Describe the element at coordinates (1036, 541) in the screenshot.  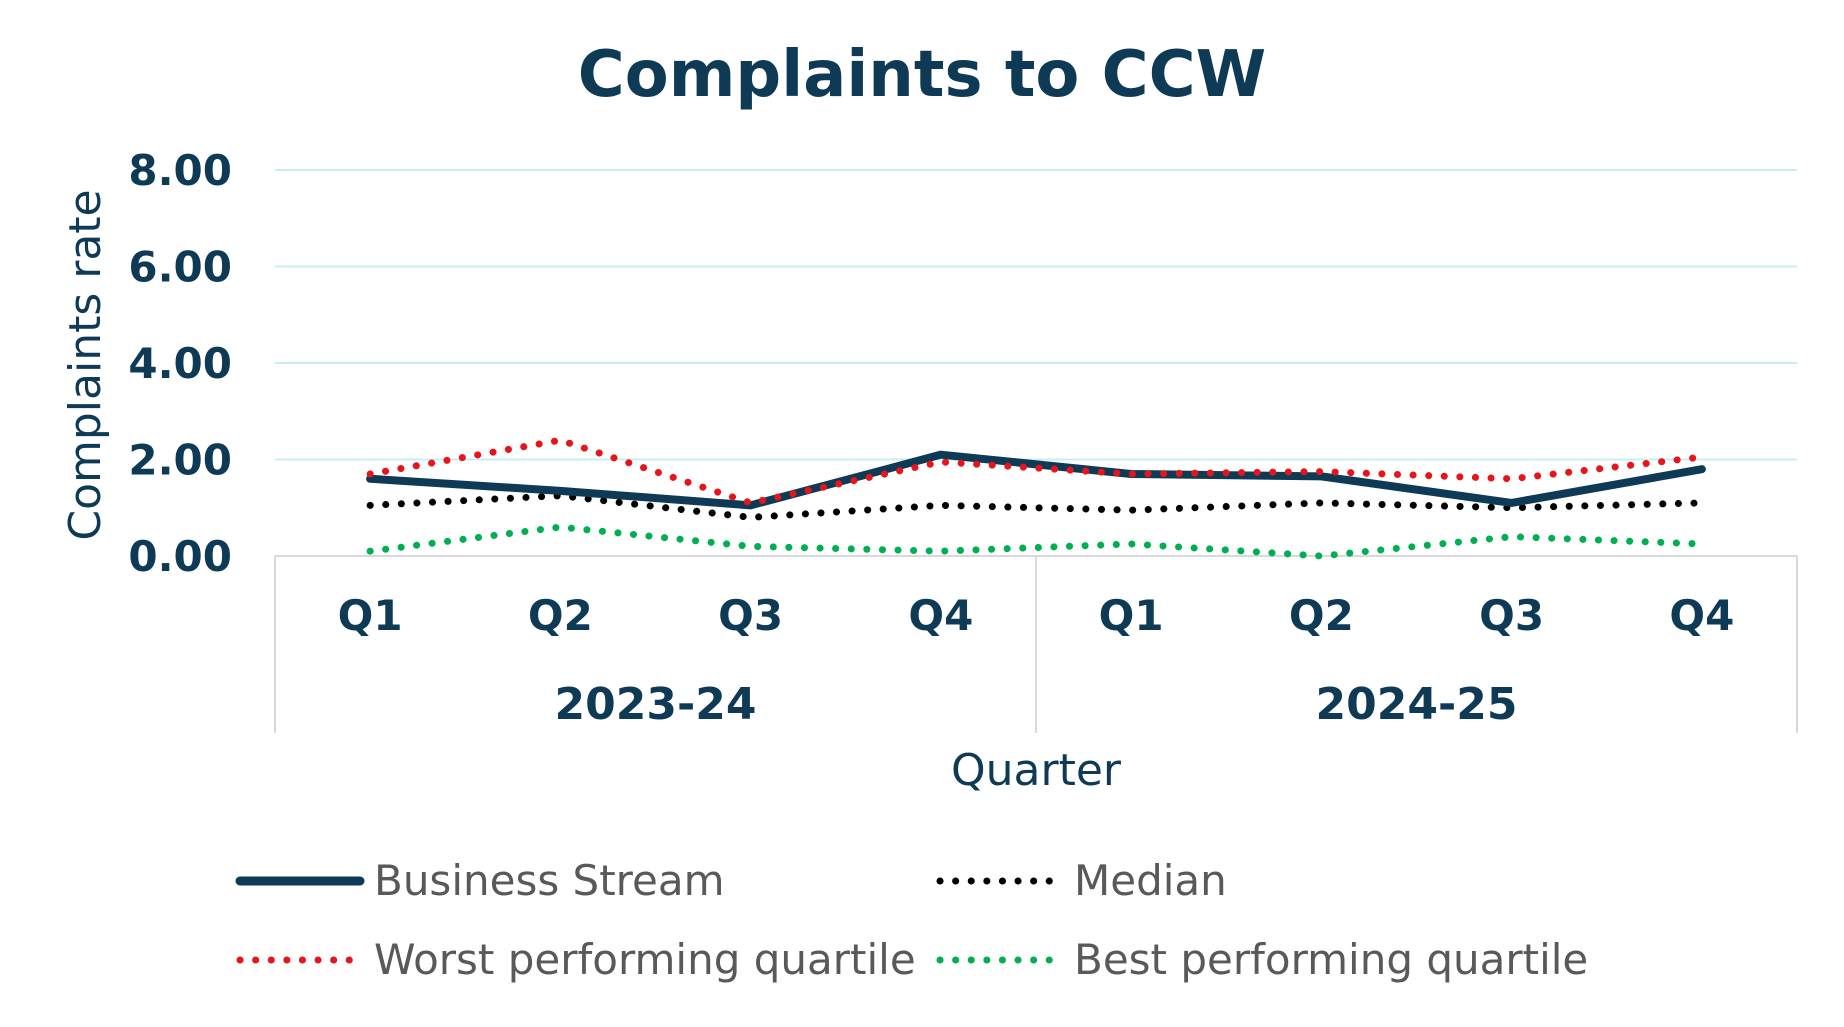
I see `series-line-best-performing-quartile` at that location.